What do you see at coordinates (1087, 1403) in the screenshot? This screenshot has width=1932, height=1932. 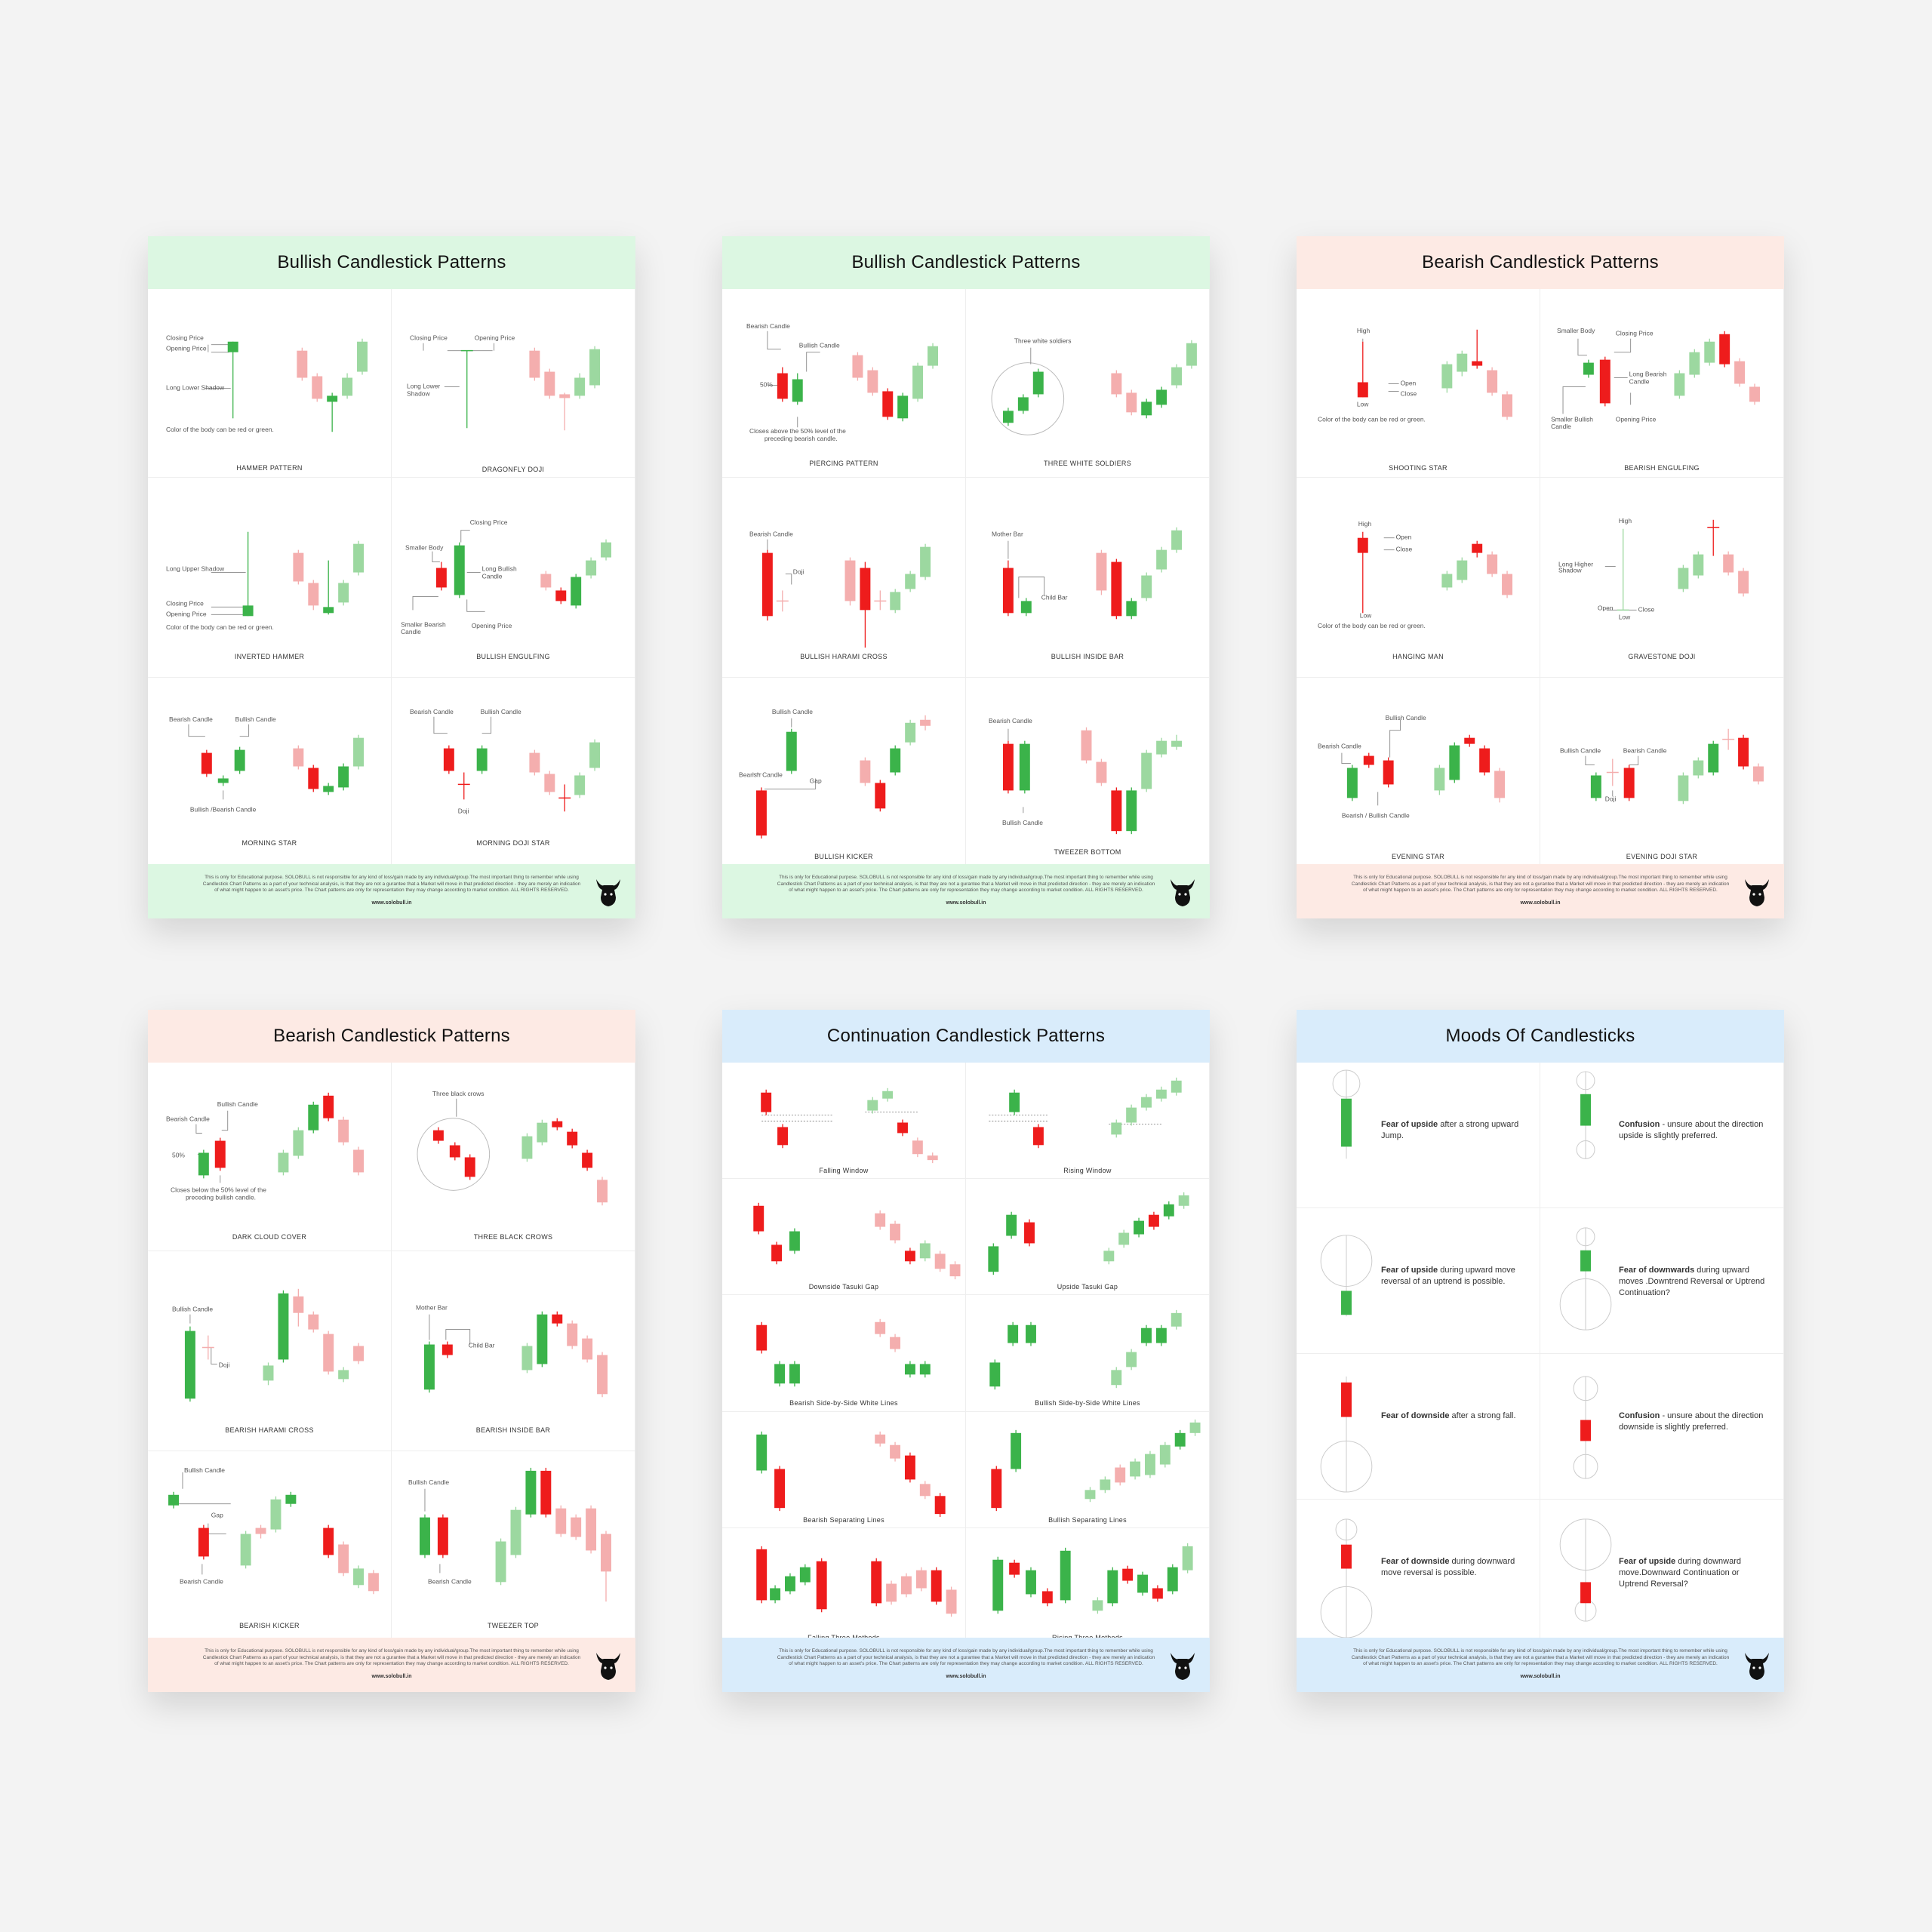 I see `pattern-caption: Bullish Side-by-Side White Lines` at bounding box center [1087, 1403].